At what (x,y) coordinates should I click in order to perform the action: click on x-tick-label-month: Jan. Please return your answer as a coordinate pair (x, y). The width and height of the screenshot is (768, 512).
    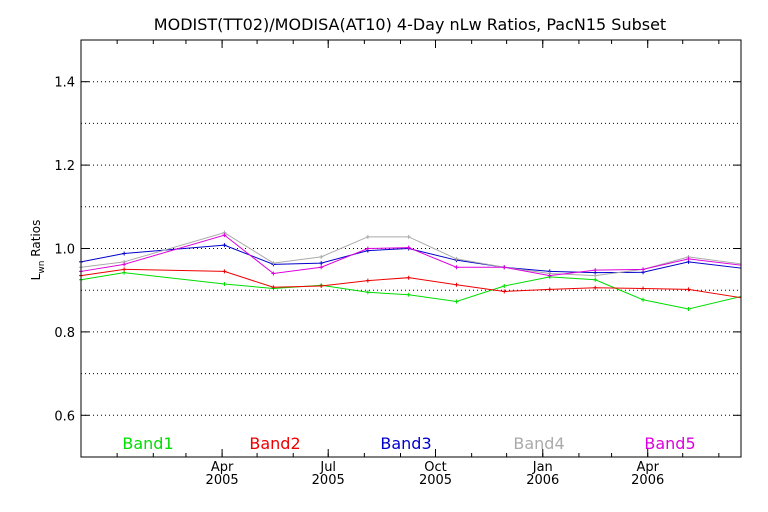
    Looking at the image, I should click on (542, 467).